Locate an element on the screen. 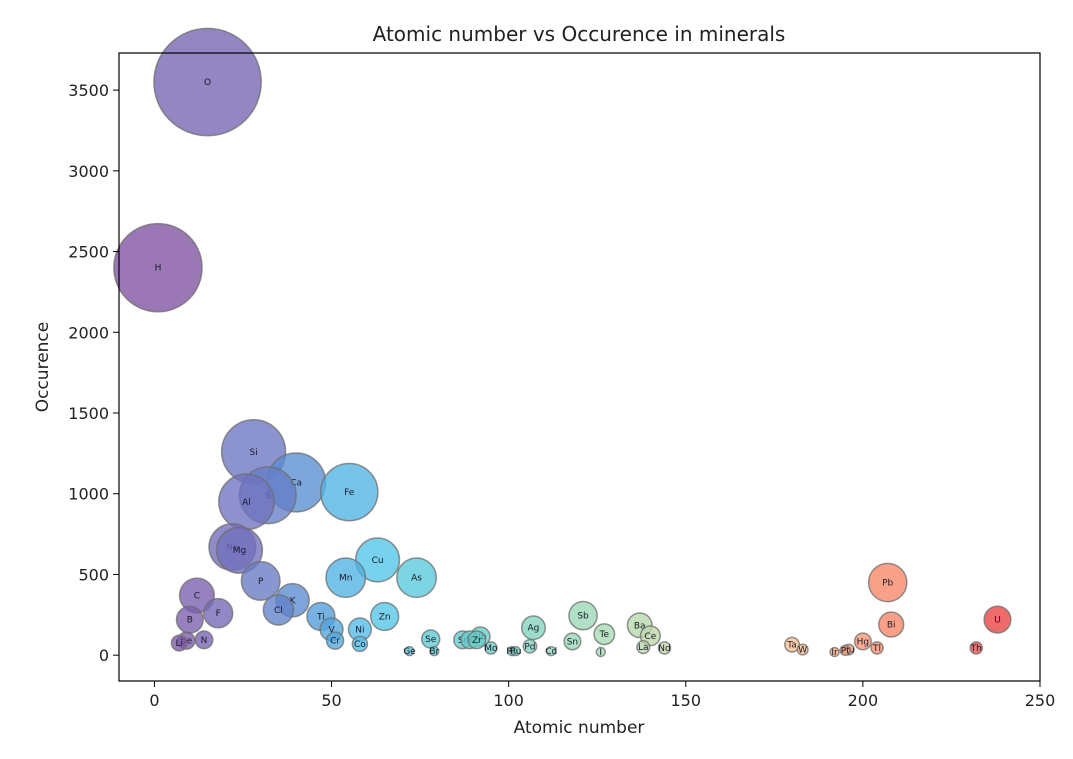  x-tick-label: 250 is located at coordinates (1040, 700).